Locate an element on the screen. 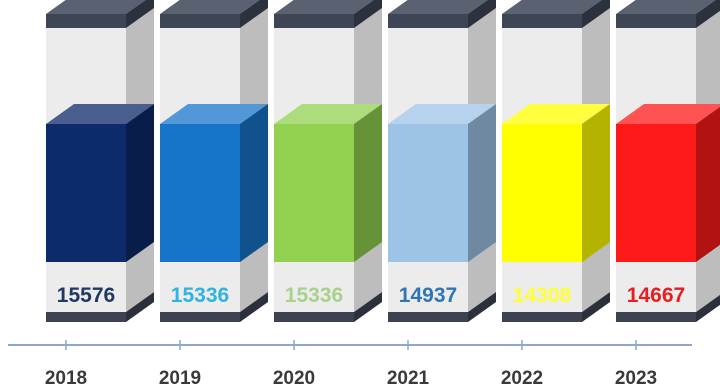 Image resolution: width=720 pixels, height=387 pixels. x-tick-label: 2022 is located at coordinates (522, 377).